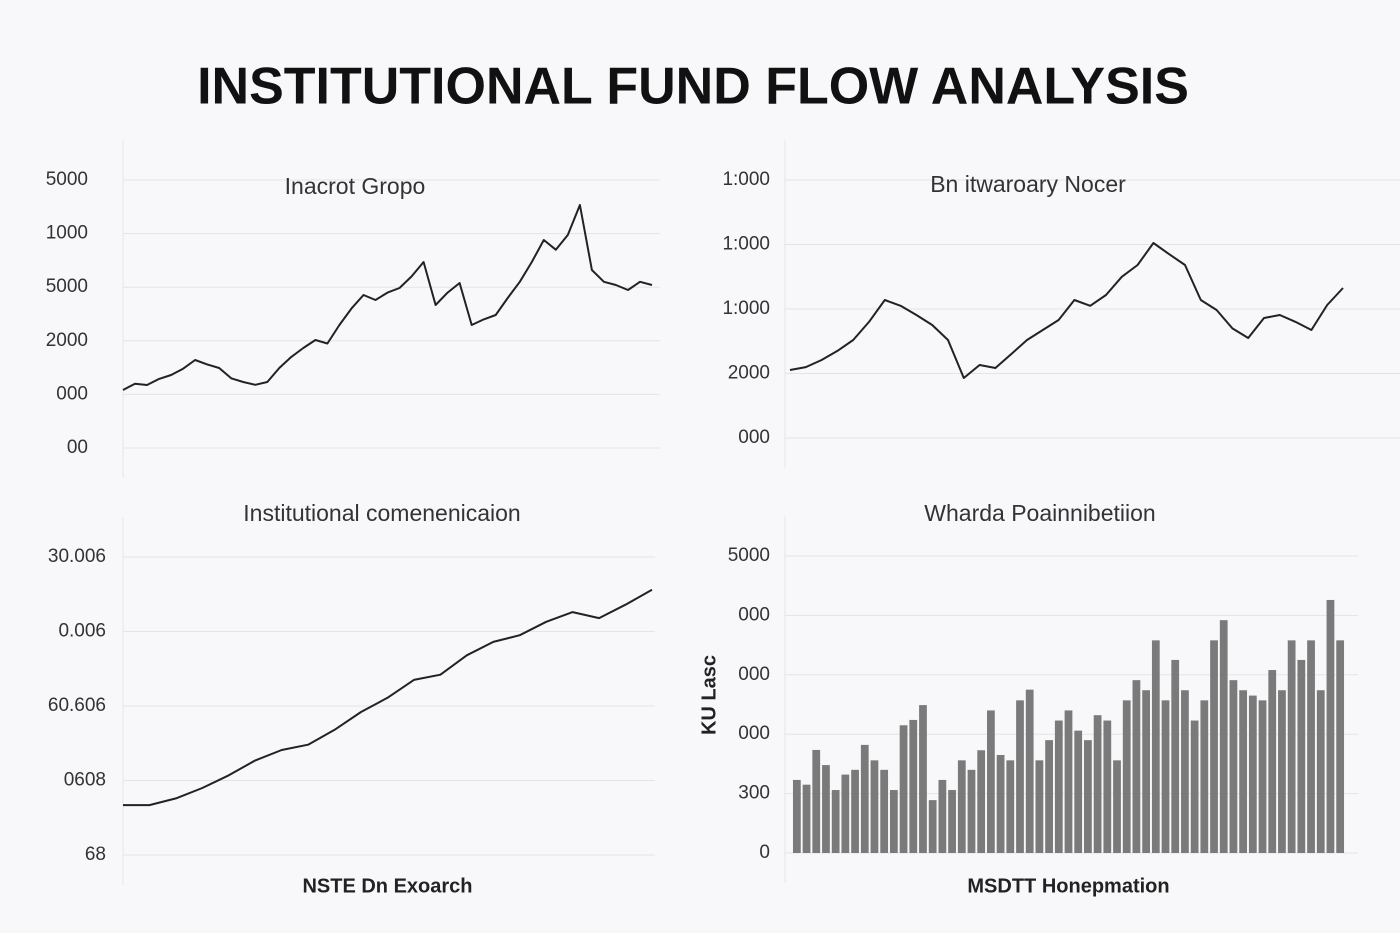 This screenshot has width=1400, height=933. Describe the element at coordinates (1028, 184) in the screenshot. I see `subplot-title: Bn itwaroary Nocer` at that location.